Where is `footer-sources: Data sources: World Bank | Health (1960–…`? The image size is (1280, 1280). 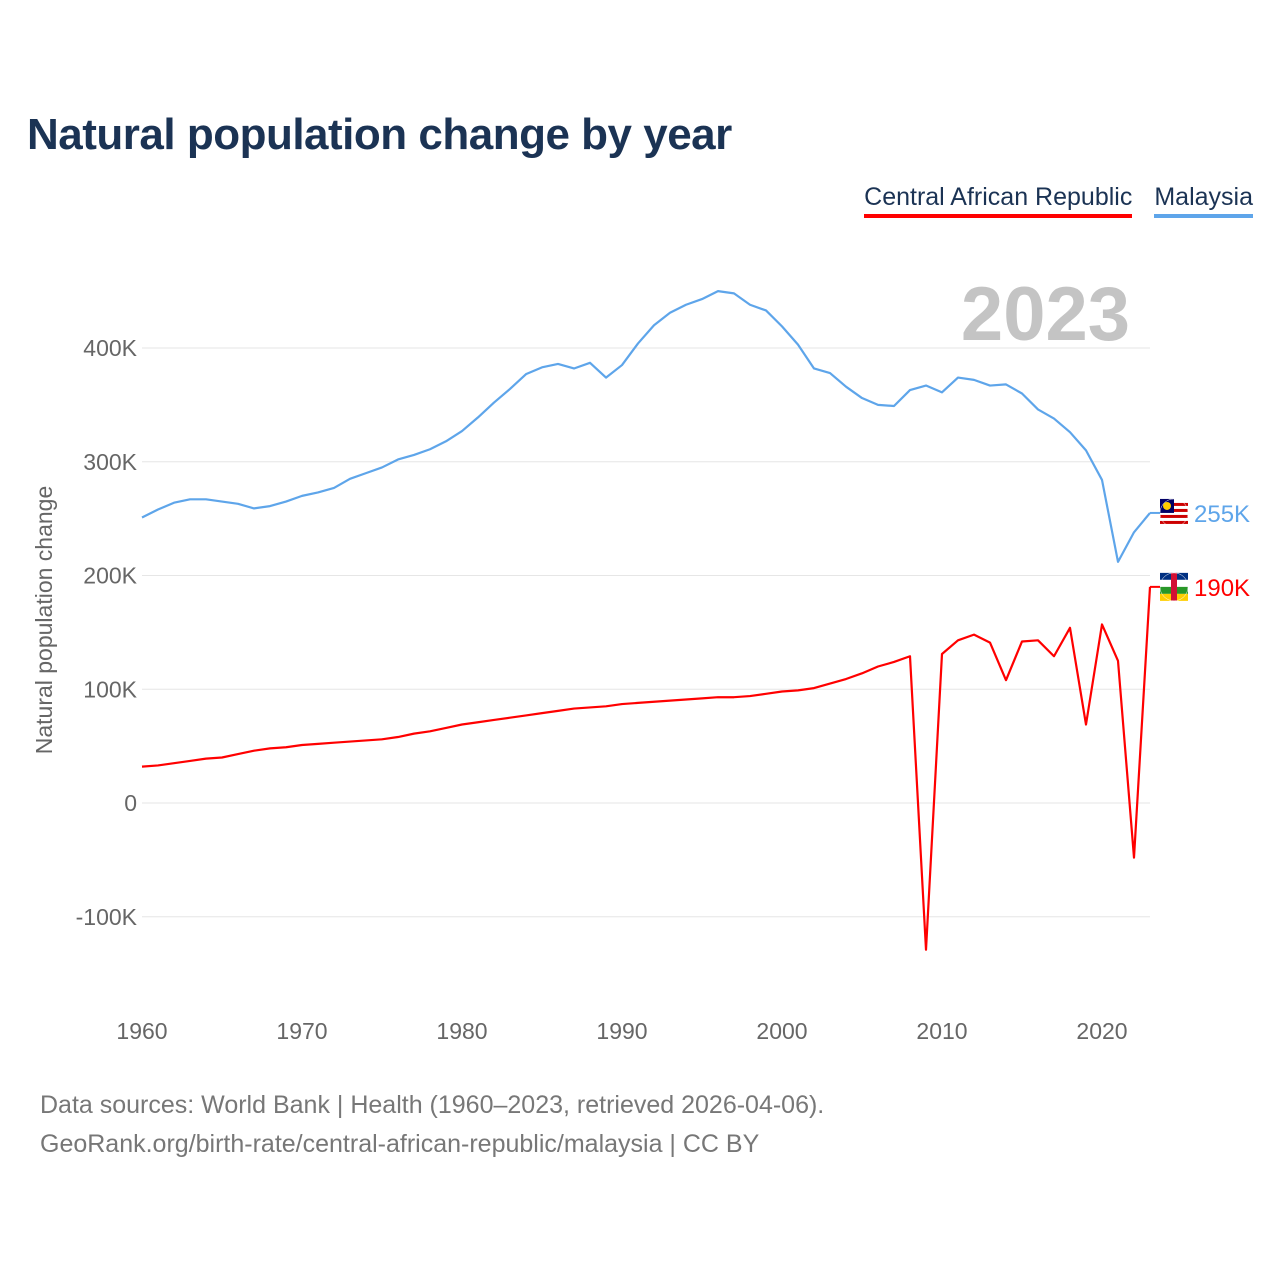 footer-sources: Data sources: World Bank | Health (1960–… is located at coordinates (432, 1105).